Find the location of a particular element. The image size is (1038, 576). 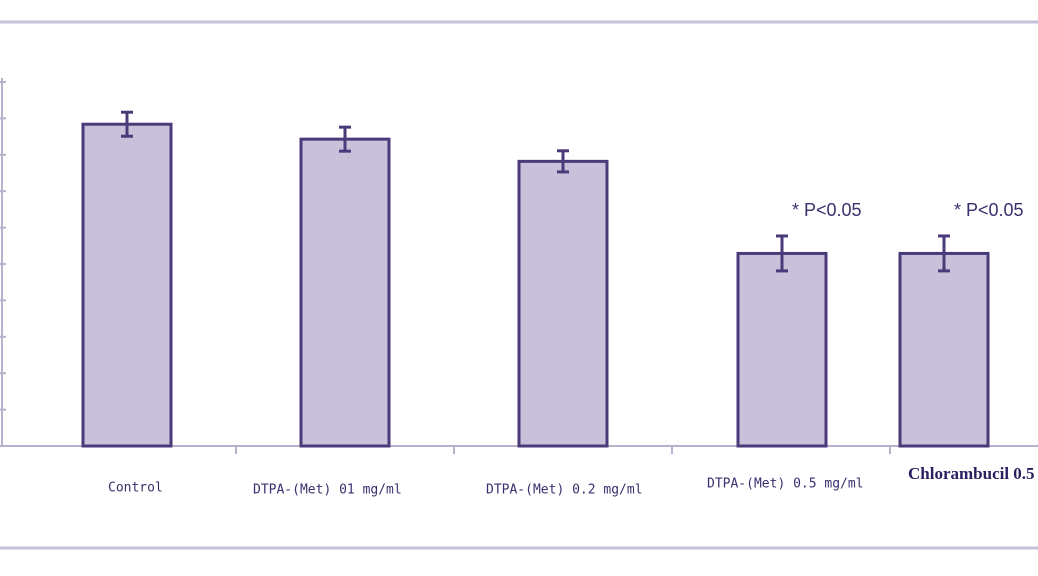

x-tick-label: DTPA-(Met) 0.5 mg/ml is located at coordinates (785, 484).